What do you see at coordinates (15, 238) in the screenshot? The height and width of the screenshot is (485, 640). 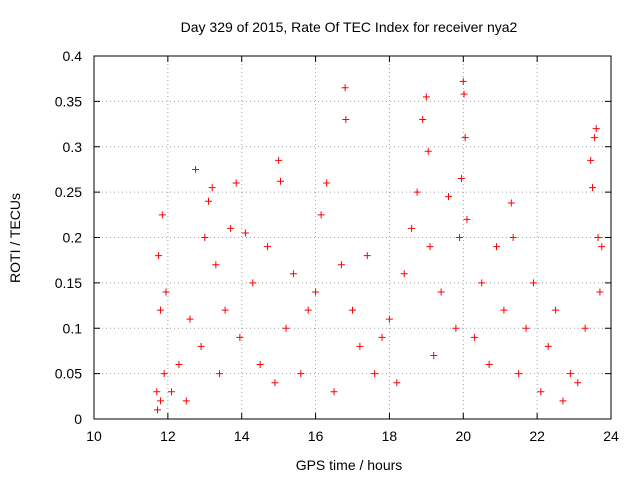 I see `y-axis-label: ROTI / TECUs` at bounding box center [15, 238].